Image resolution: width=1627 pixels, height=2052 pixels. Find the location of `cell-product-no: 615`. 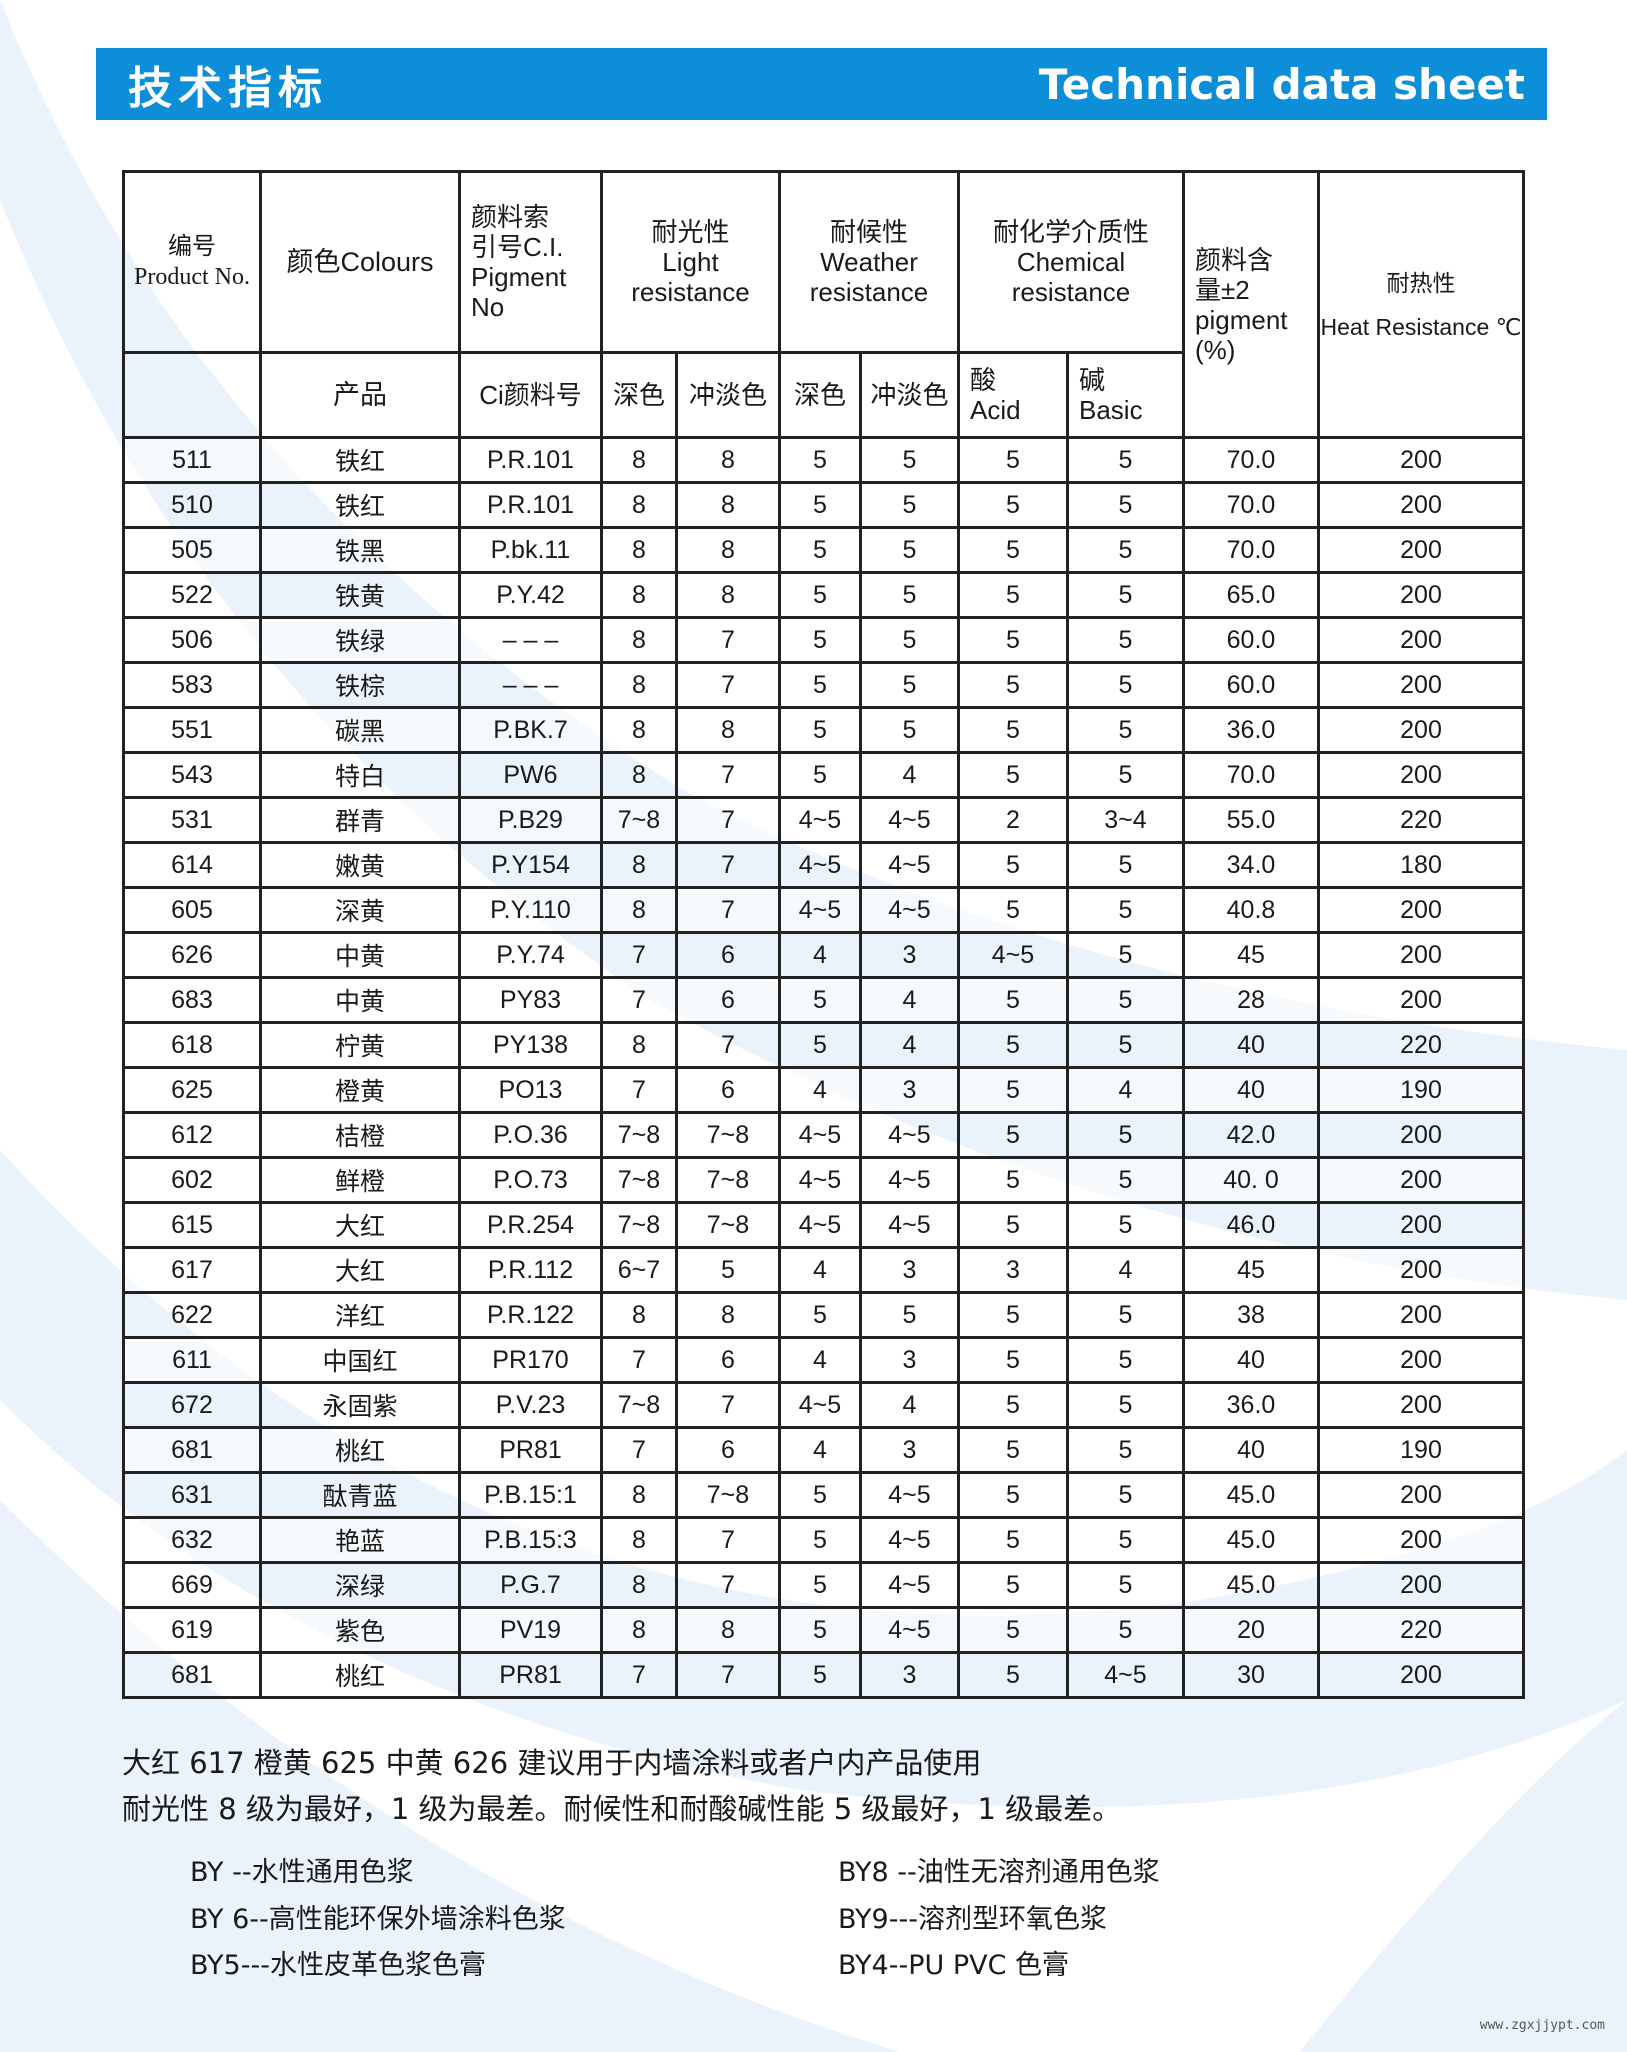

cell-product-no: 615 is located at coordinates (192, 1225).